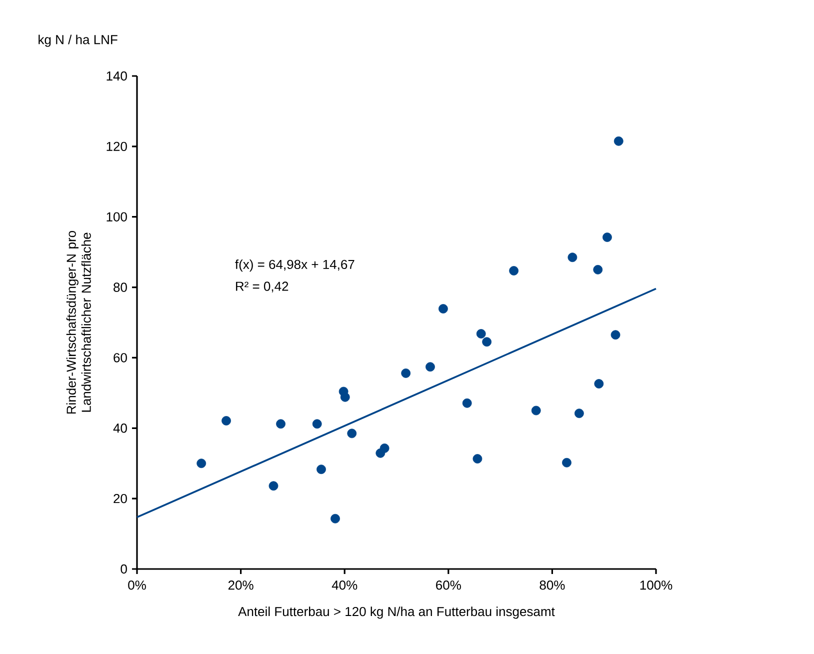  I want to click on x-tick-label: 40%, so click(345, 585).